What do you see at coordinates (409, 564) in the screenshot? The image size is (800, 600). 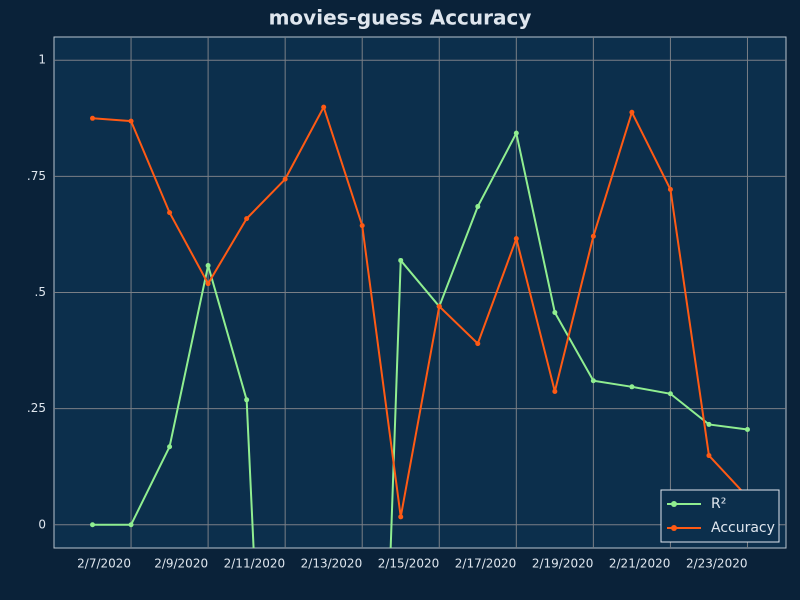 I see `x-tick-label: 2/15/2020` at bounding box center [409, 564].